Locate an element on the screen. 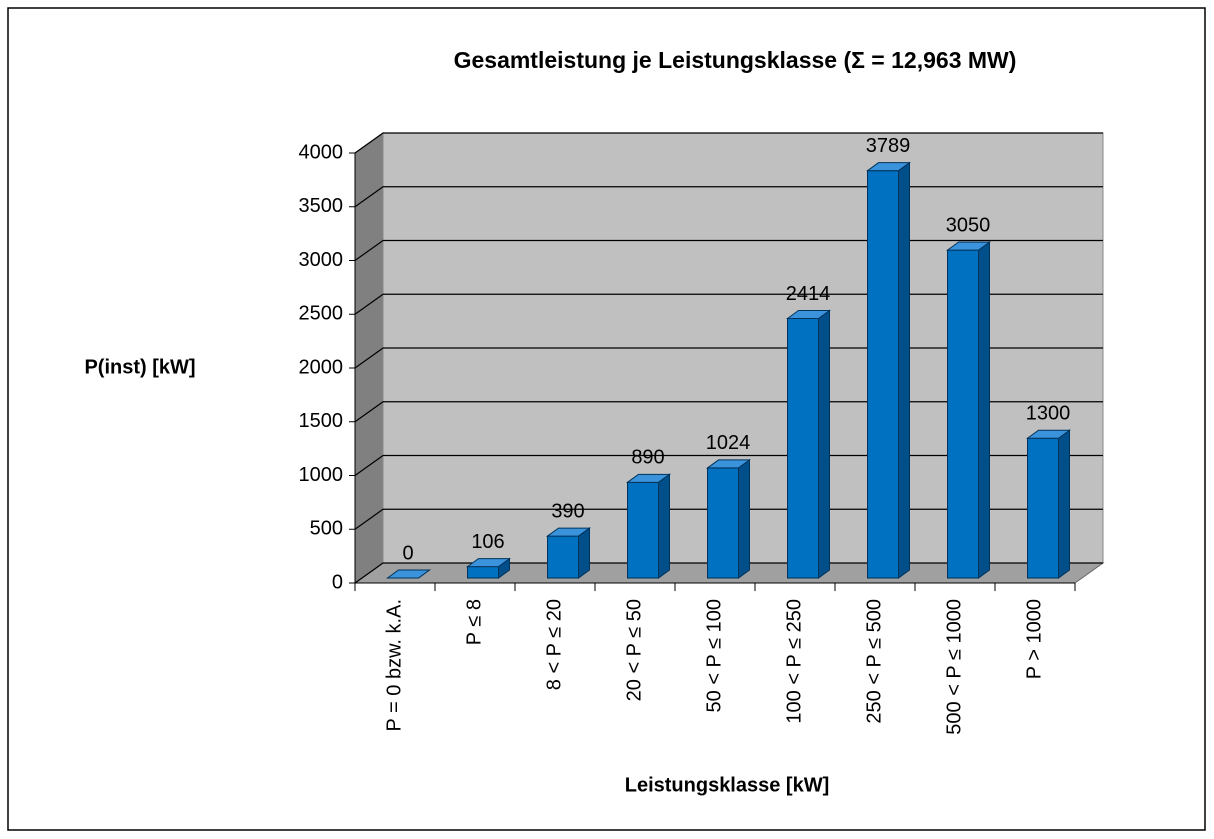 Image resolution: width=1214 pixels, height=839 pixels. y-tick-label: 0 is located at coordinates (337, 582).